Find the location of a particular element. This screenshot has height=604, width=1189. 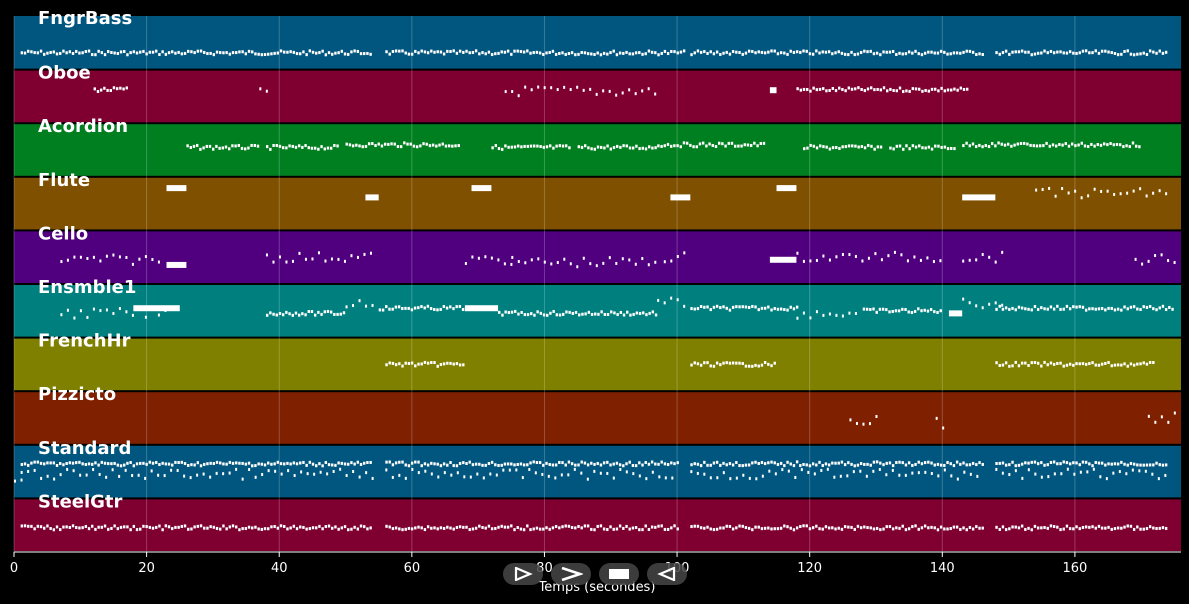

rewind-button is located at coordinates (667, 574).